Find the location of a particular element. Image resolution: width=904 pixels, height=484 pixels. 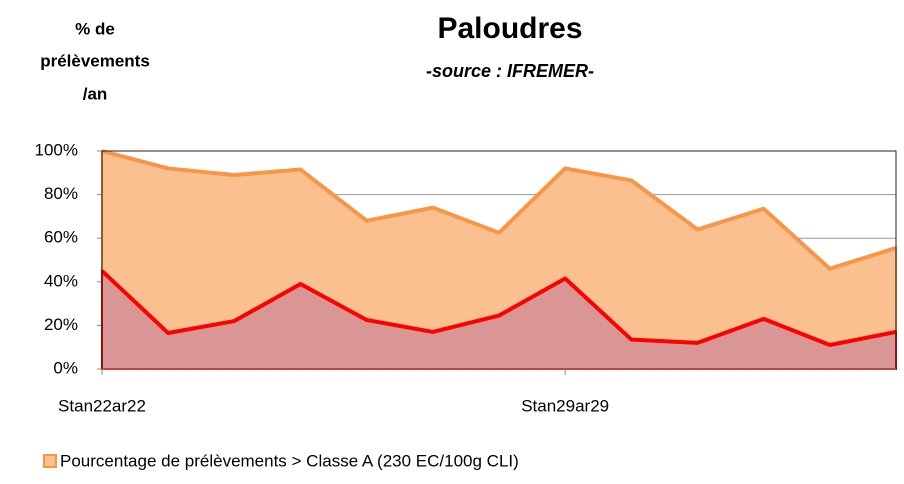

y-tick-label: 80% is located at coordinates (61, 193).